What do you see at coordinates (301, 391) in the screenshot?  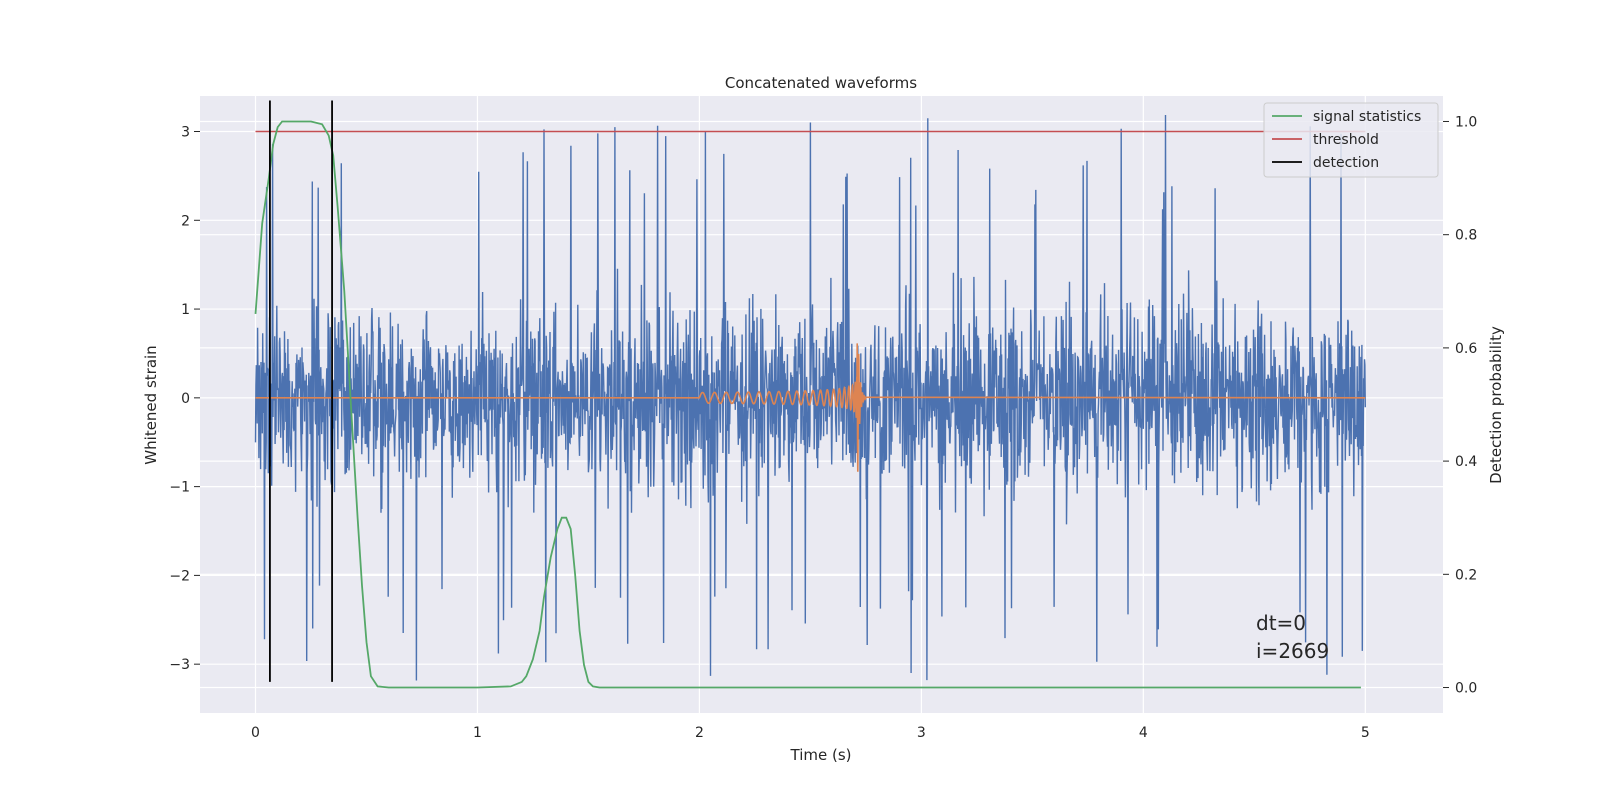 I see `detection-lines` at bounding box center [301, 391].